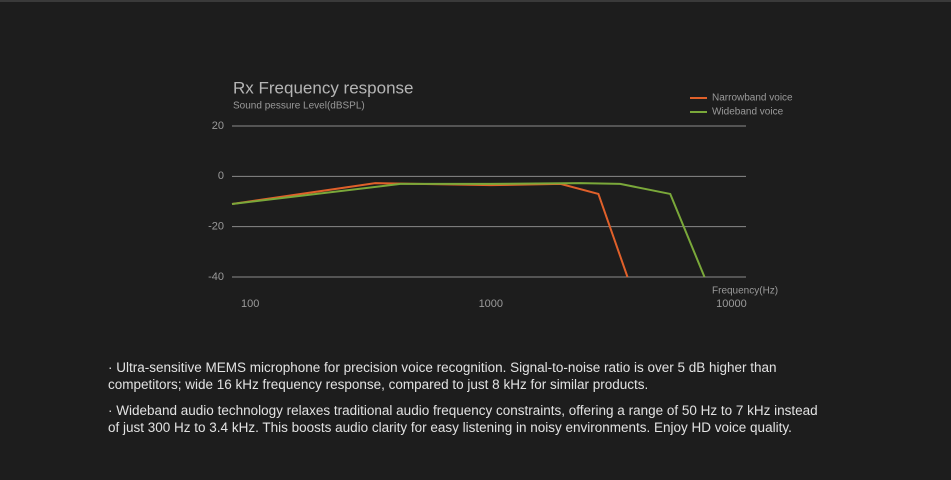  What do you see at coordinates (250, 304) in the screenshot?
I see `x-tick-label: 100` at bounding box center [250, 304].